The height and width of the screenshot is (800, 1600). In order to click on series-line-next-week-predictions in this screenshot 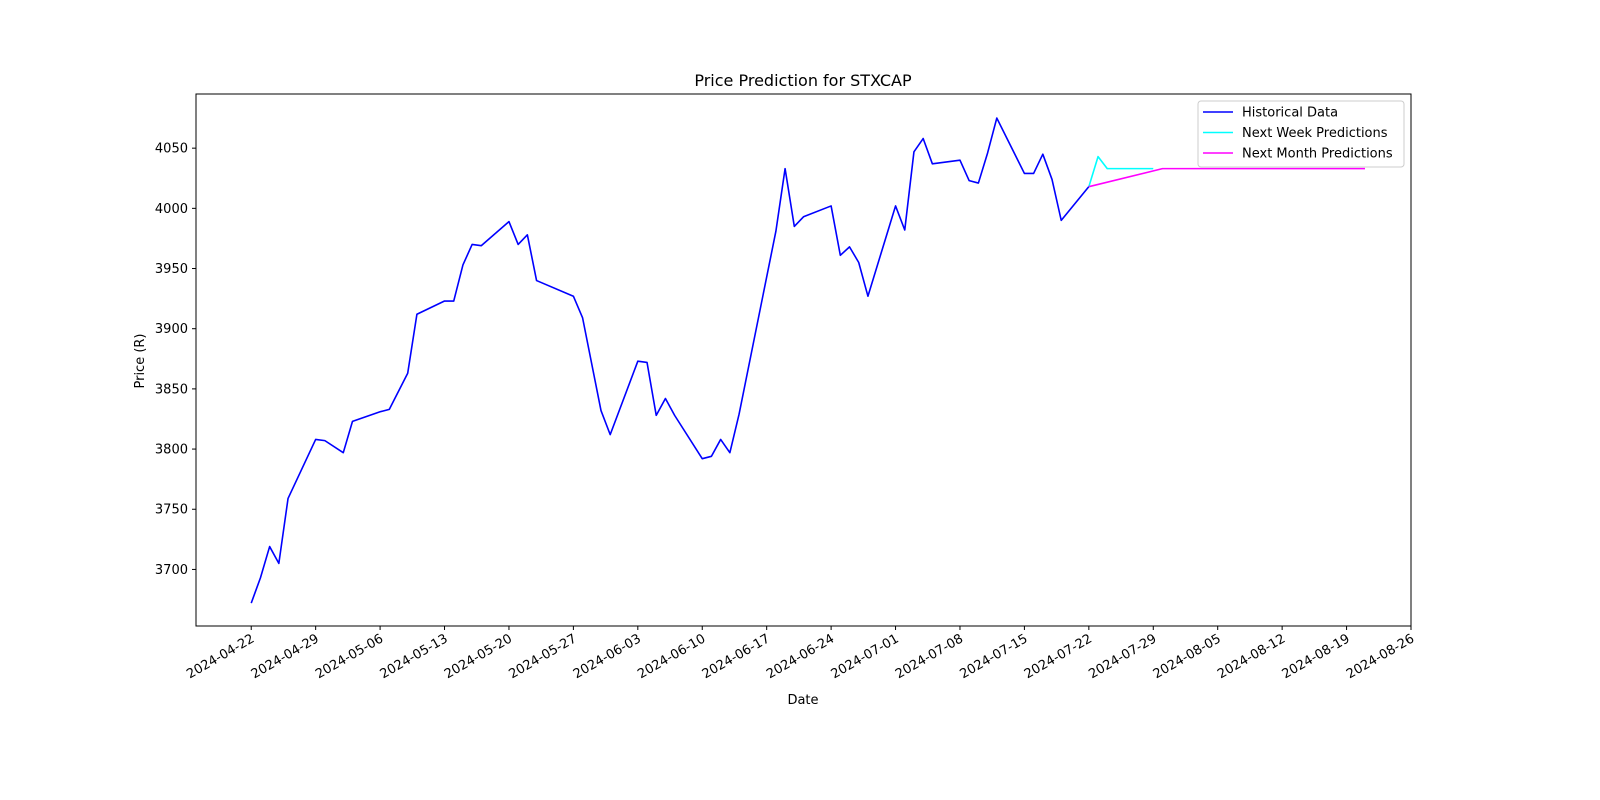, I will do `click(1121, 171)`.